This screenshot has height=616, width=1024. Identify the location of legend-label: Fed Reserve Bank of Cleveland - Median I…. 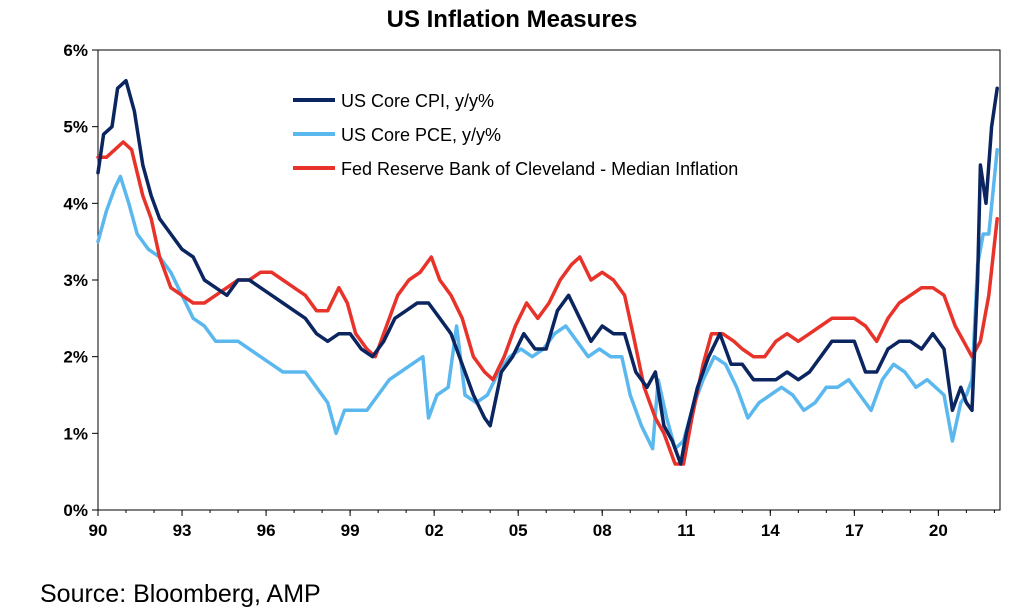
(539, 169).